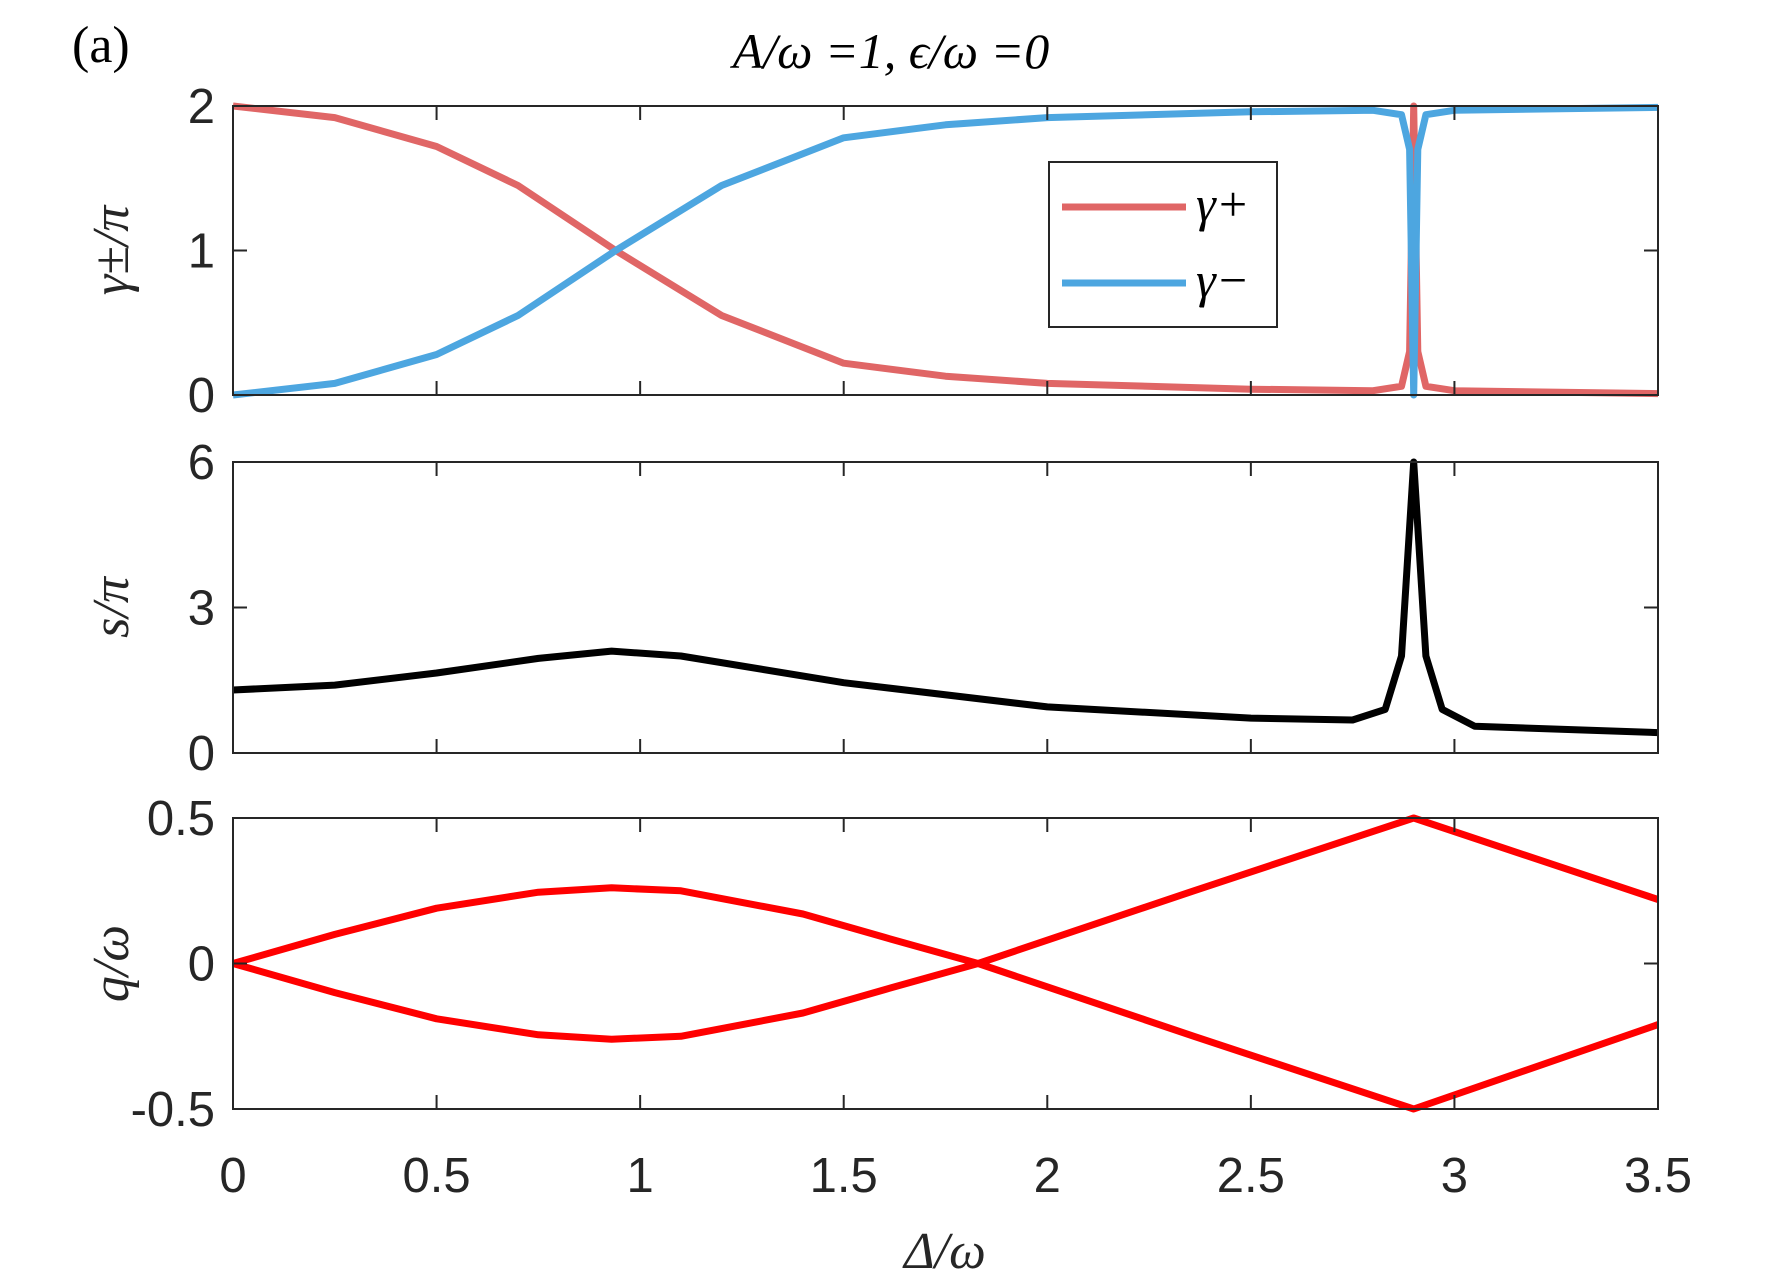  What do you see at coordinates (944, 1251) in the screenshot?
I see `x-axis-label: Δ/ω` at bounding box center [944, 1251].